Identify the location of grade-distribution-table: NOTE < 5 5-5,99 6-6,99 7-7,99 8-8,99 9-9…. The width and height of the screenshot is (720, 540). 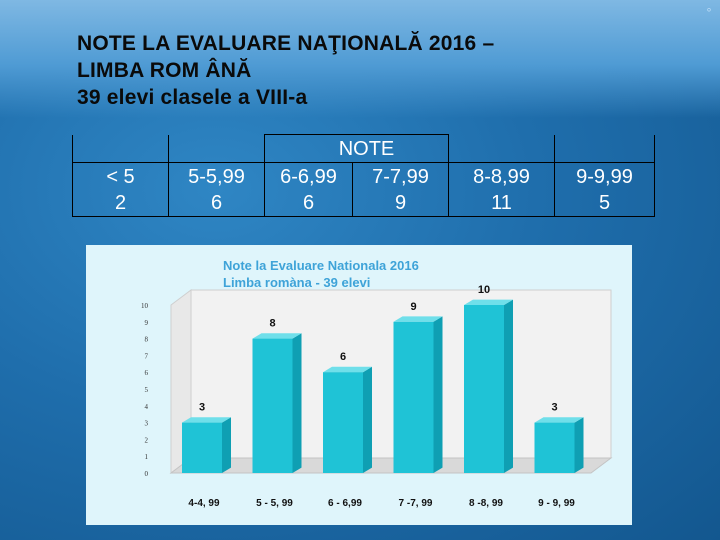
(363, 175).